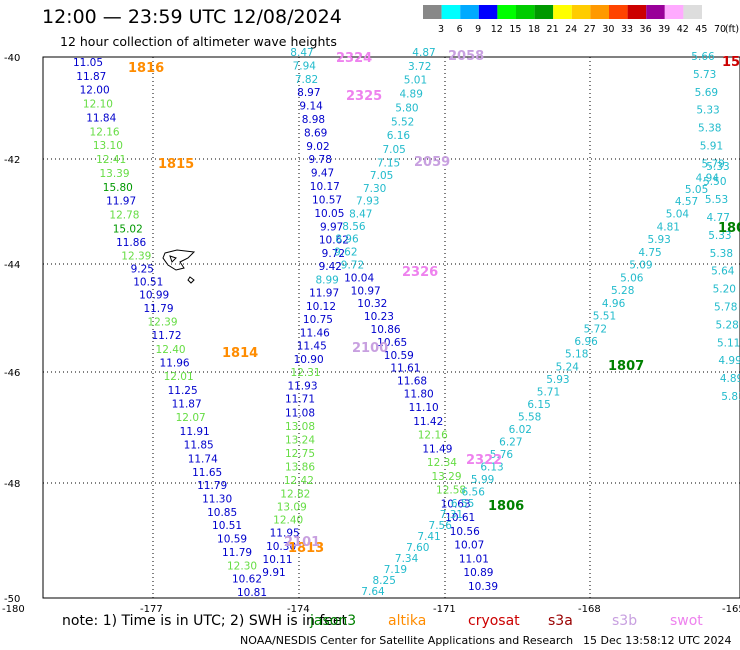  What do you see at coordinates (299, 481) in the screenshot?
I see `wave-height-value: 12.42` at bounding box center [299, 481].